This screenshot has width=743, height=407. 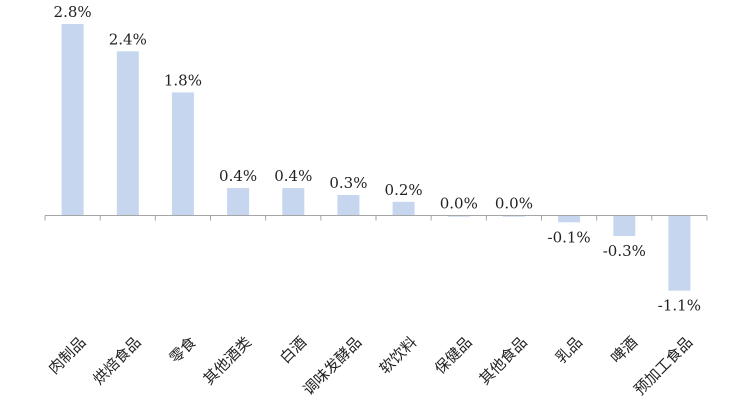 What do you see at coordinates (293, 350) in the screenshot?
I see `category-label: 白酒` at bounding box center [293, 350].